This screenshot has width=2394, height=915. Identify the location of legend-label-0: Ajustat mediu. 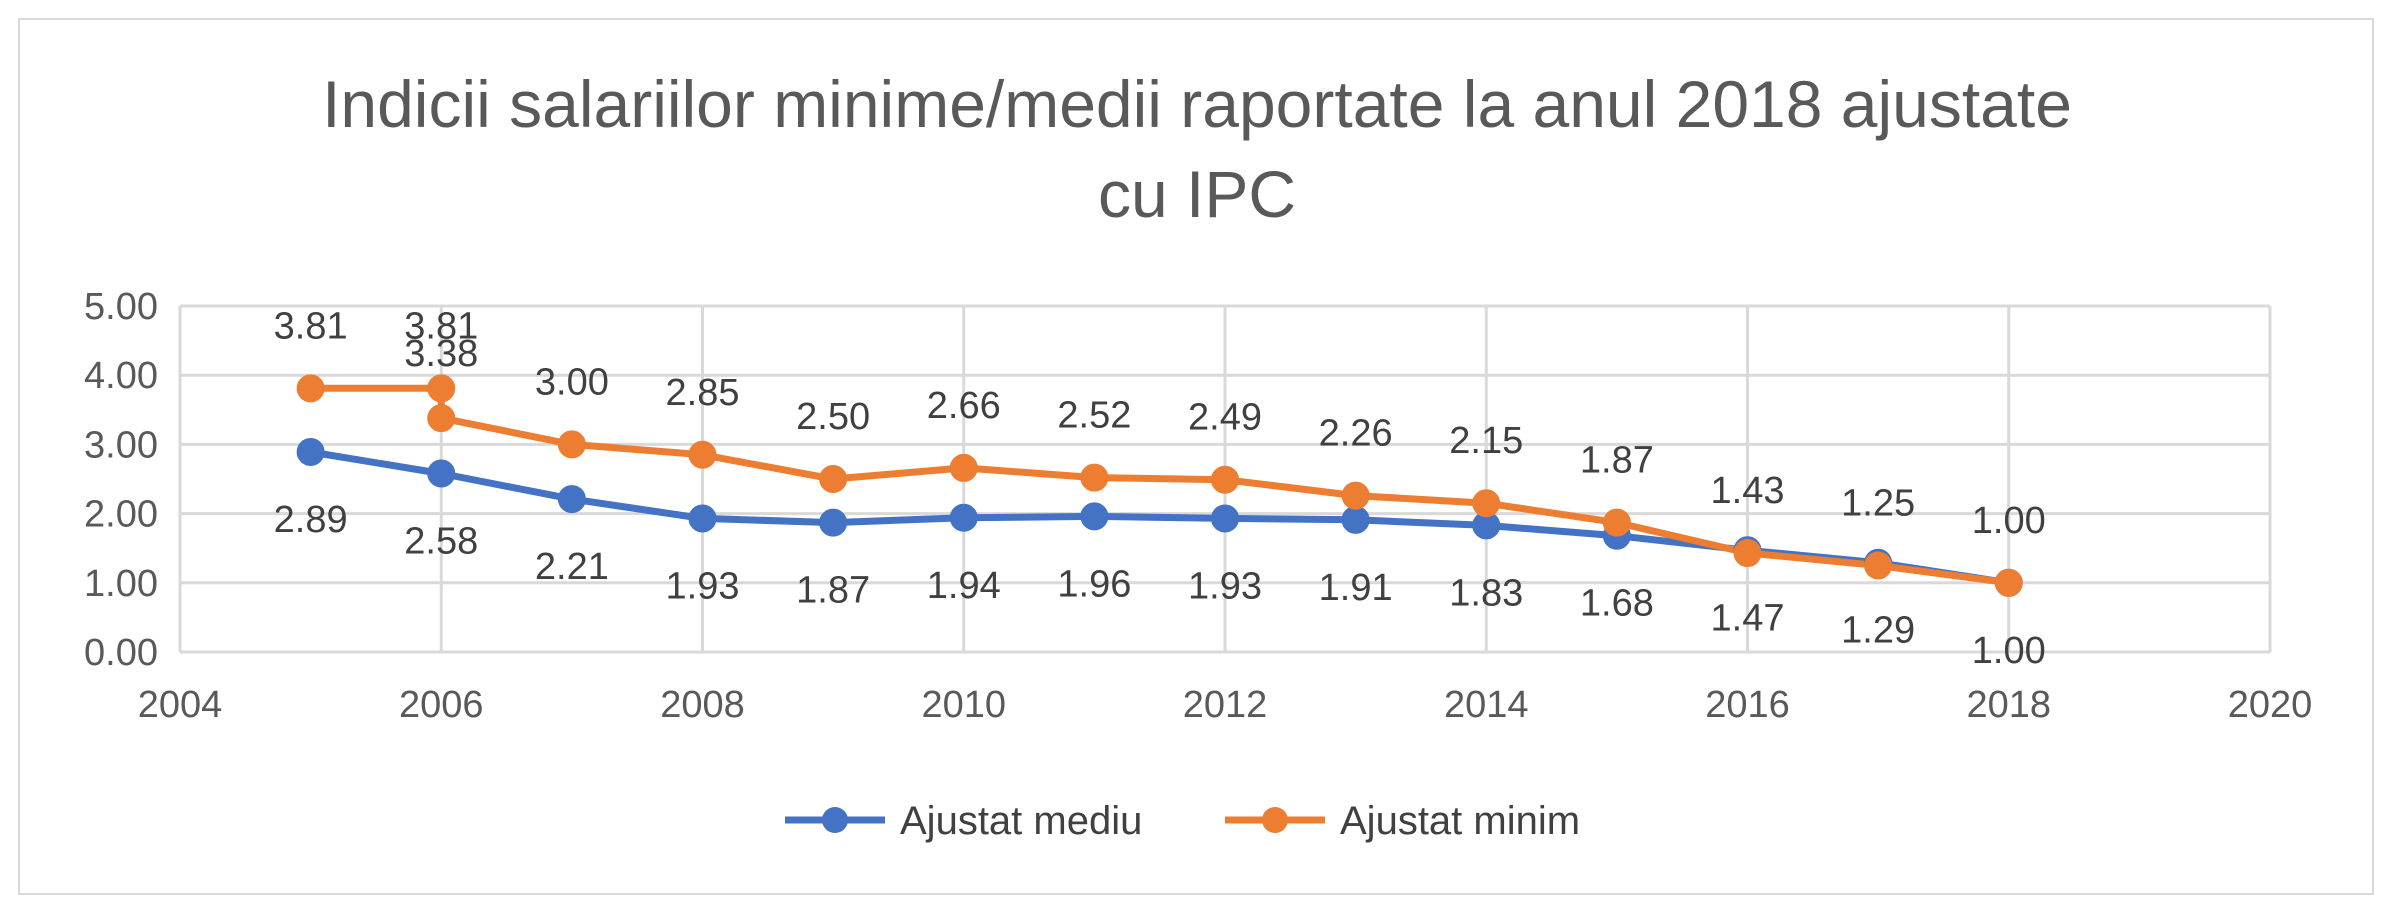
(1021, 821).